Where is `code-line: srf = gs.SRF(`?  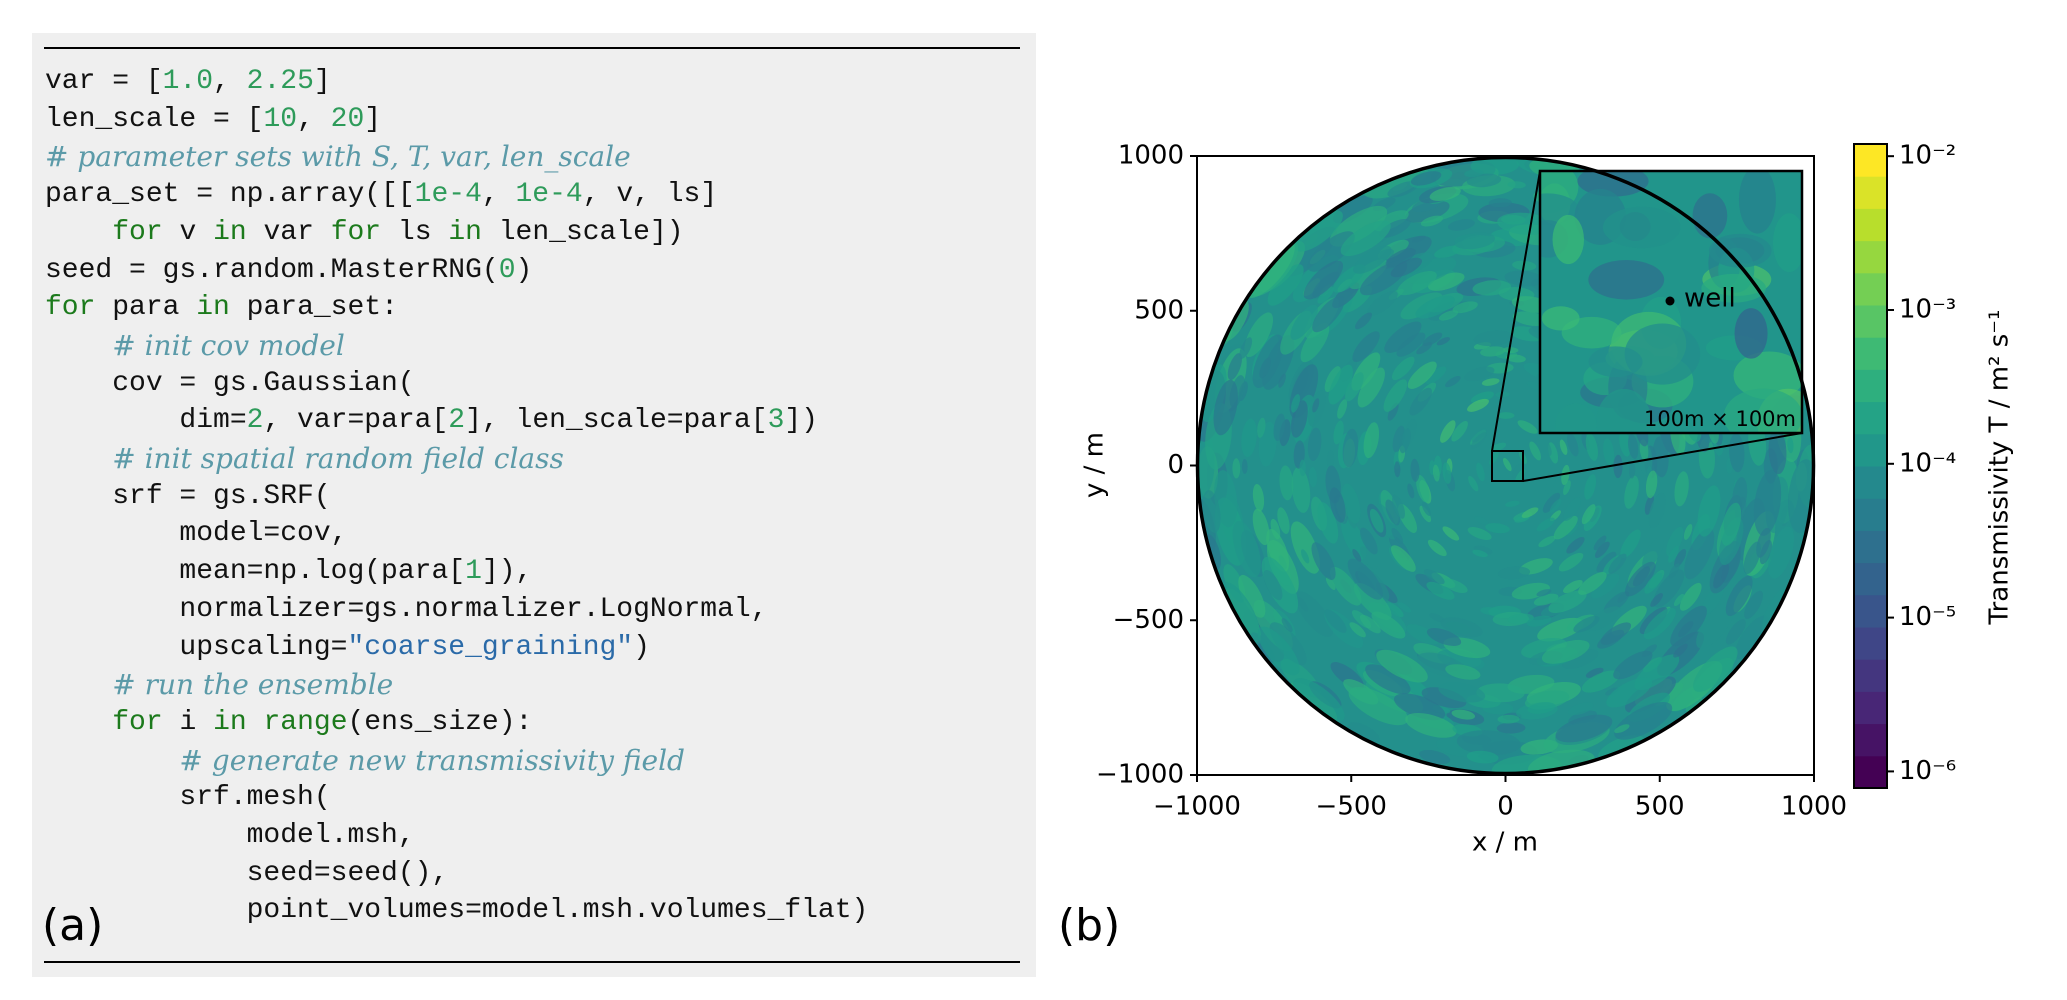 code-line: srf = gs.SRF( is located at coordinates (188, 496).